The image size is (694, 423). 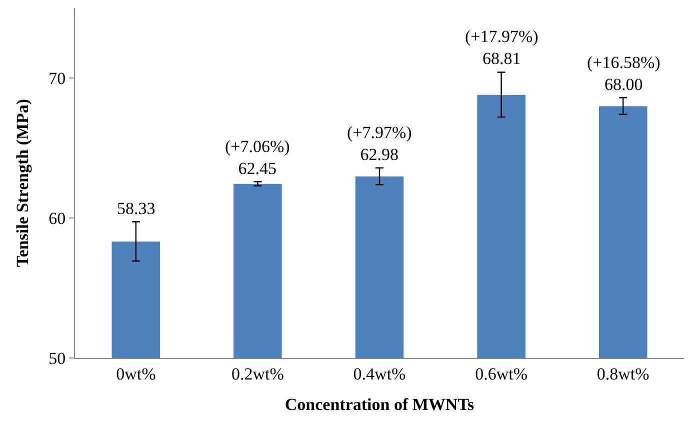 What do you see at coordinates (257, 157) in the screenshot?
I see `data-label: (+7.06%) 62.45` at bounding box center [257, 157].